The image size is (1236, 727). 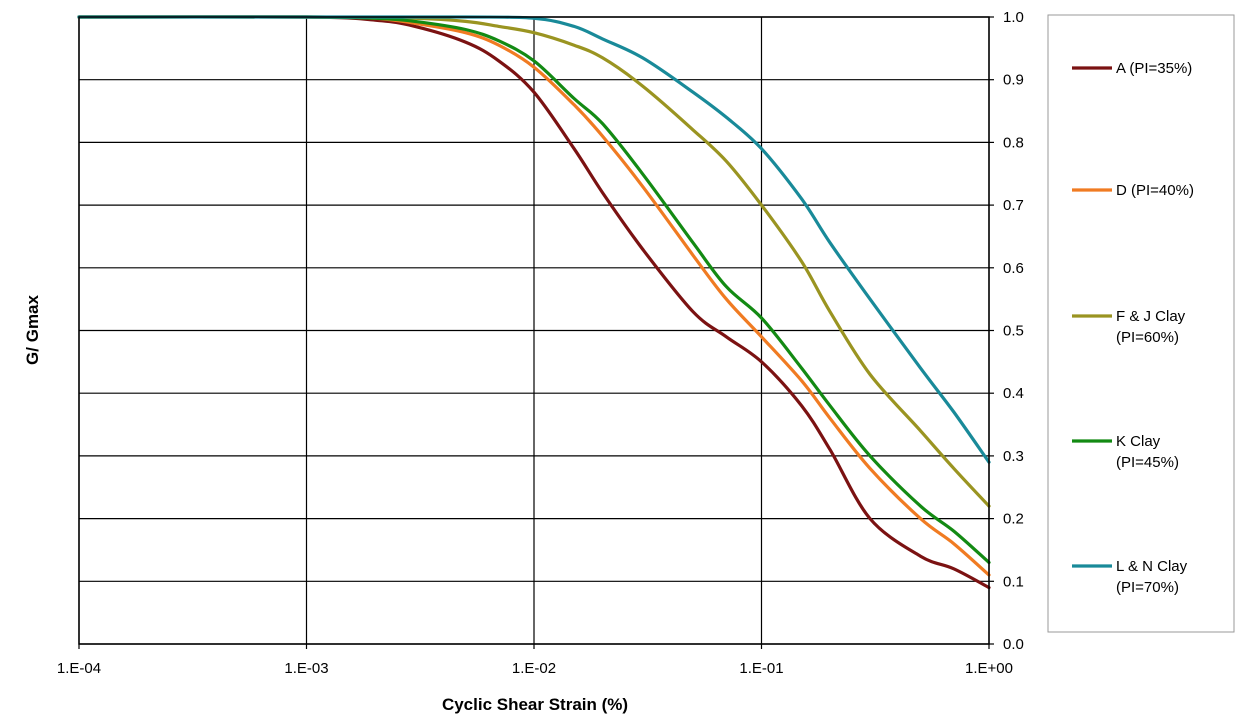 I want to click on y-tick-label: 0.5, so click(x=1013, y=331).